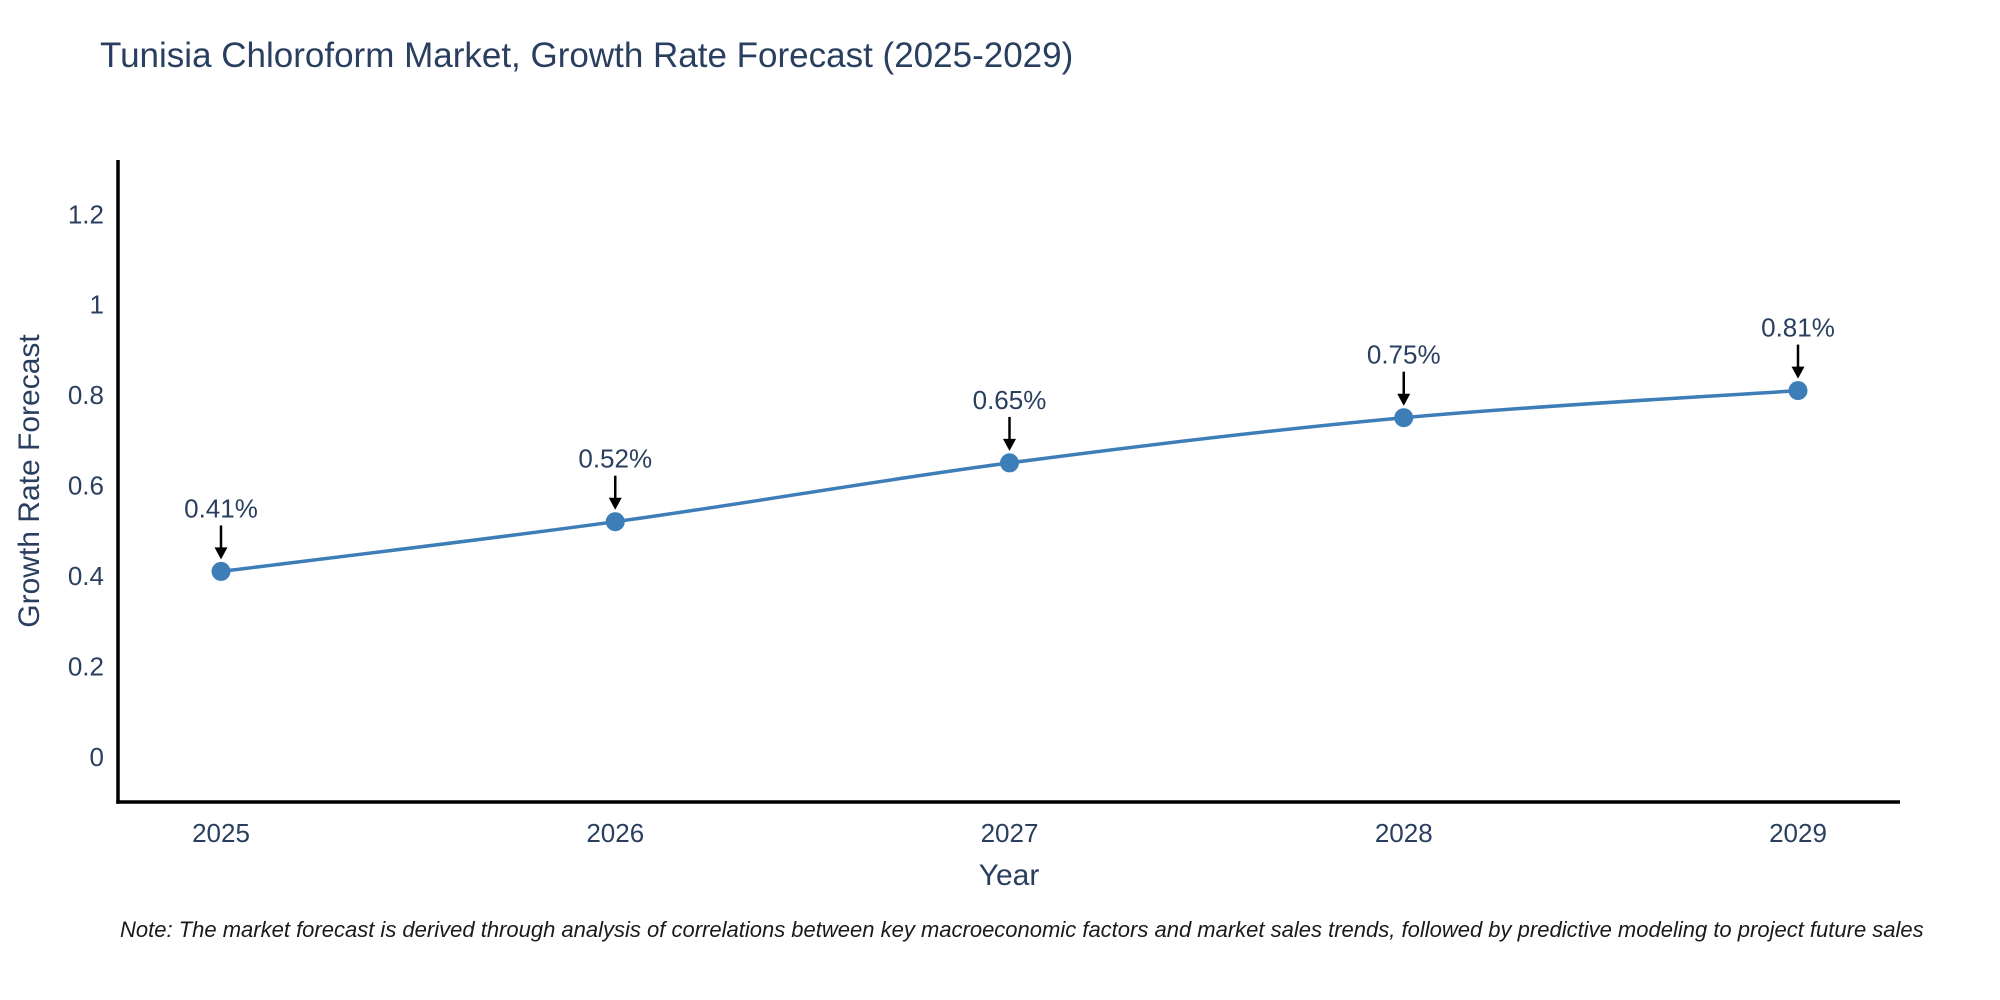 The image size is (2000, 1000). I want to click on y-tick-label: 1, so click(97, 305).